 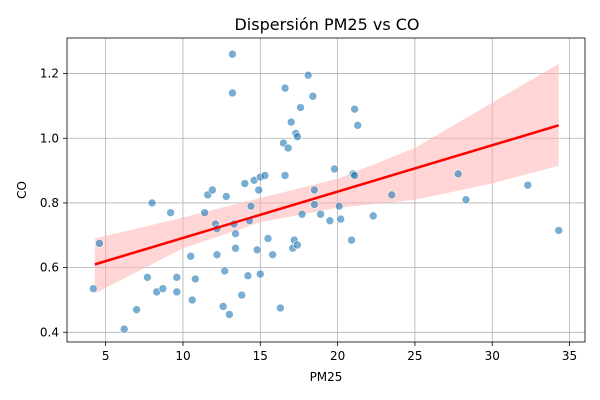 I want to click on x-tick-label: 35, so click(x=569, y=356).